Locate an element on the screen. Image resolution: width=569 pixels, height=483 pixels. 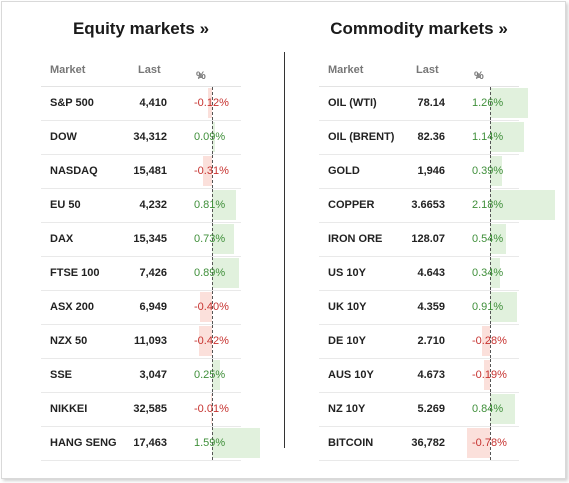
last-price: 11,093 is located at coordinates (150, 341).